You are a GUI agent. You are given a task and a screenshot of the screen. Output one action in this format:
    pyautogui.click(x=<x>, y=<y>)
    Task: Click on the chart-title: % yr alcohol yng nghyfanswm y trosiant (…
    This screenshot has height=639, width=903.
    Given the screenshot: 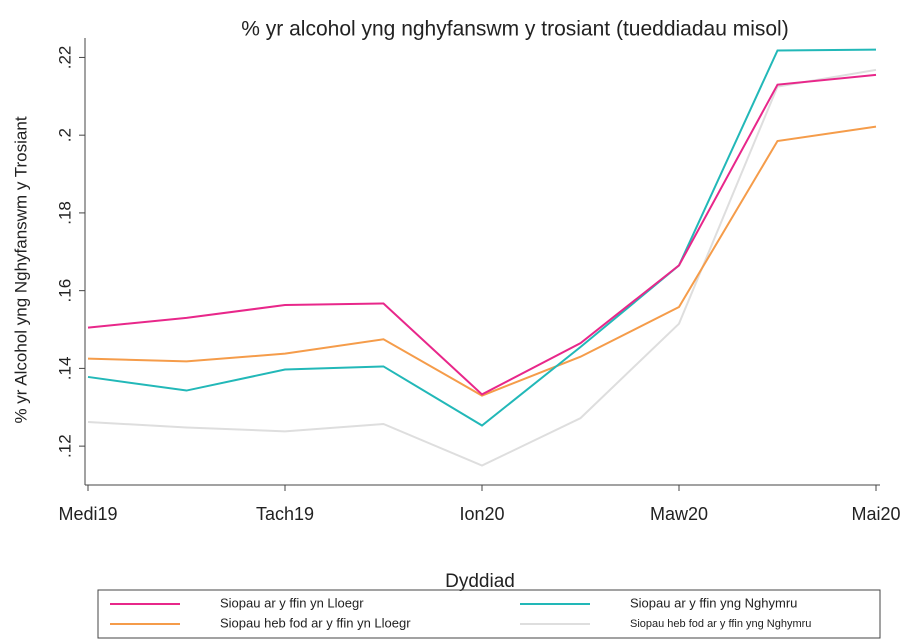 What is the action you would take?
    pyautogui.click(x=514, y=29)
    